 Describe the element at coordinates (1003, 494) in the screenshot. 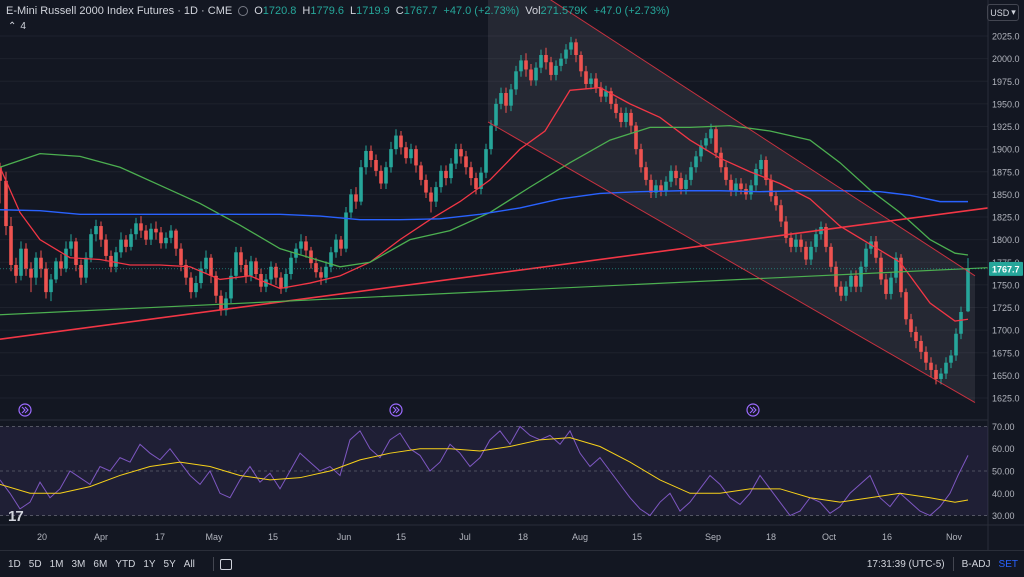

I see `rsi-tick-label: 40.00` at that location.